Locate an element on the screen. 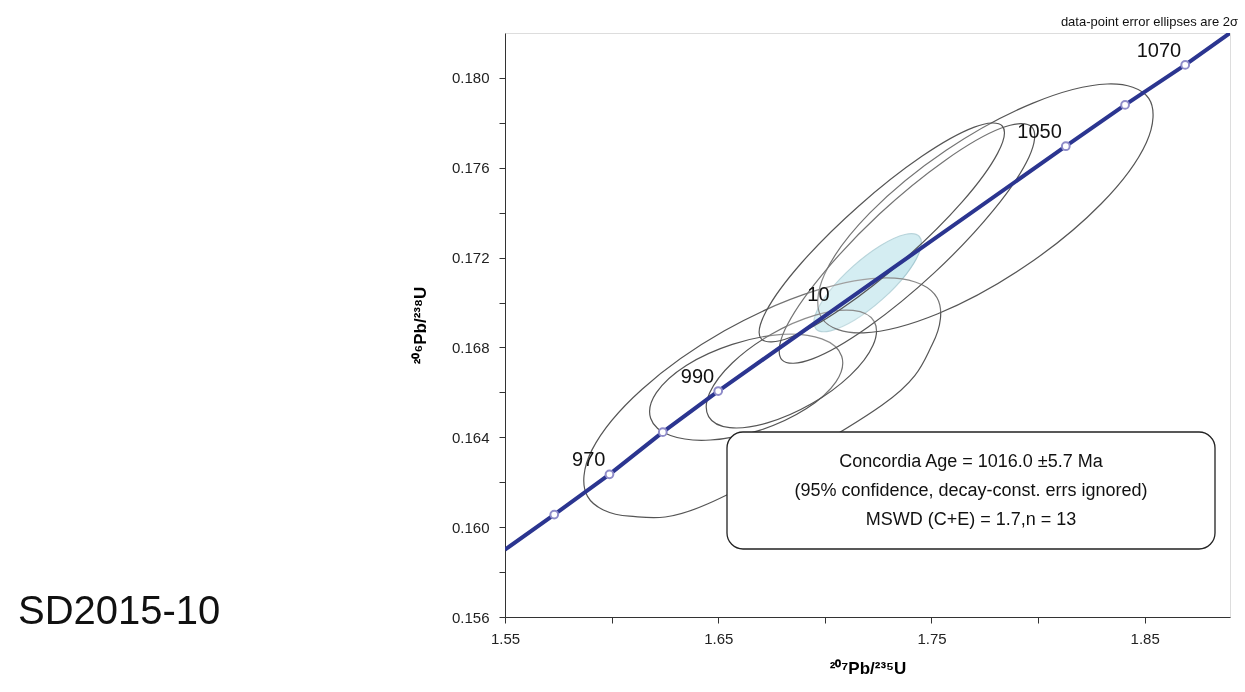 The height and width of the screenshot is (692, 1245). annotation: Concordia Age = 1016.0 ±5.7 Ma is located at coordinates (971, 461).